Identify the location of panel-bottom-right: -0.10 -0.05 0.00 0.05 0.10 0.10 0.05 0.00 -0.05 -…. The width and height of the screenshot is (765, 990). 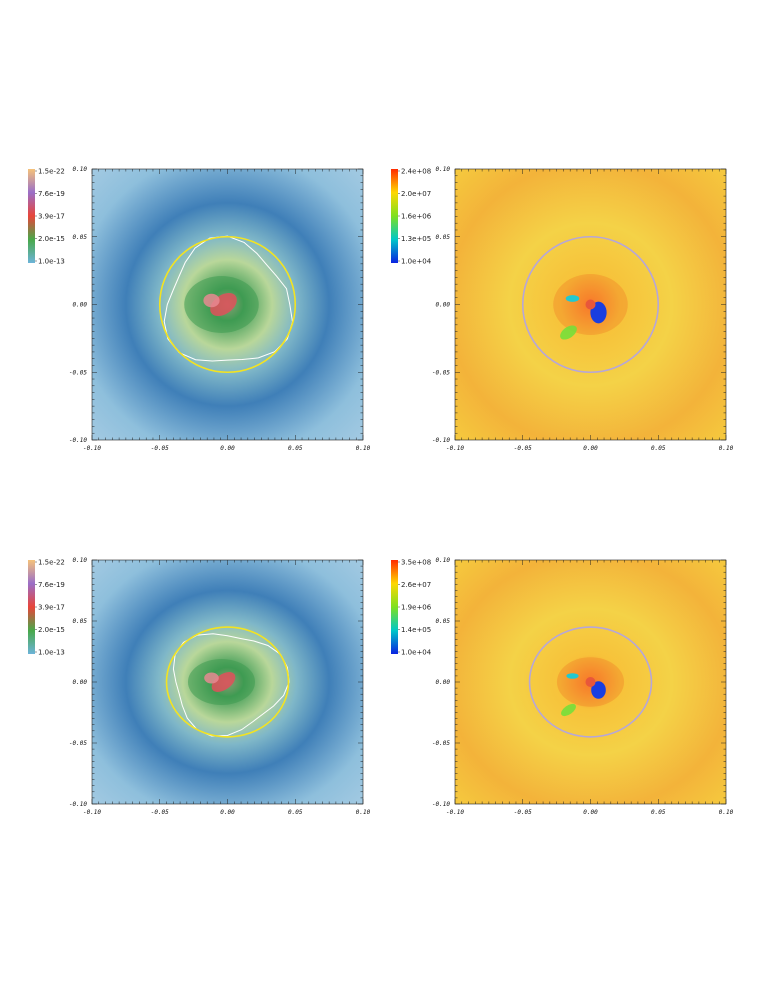
(562, 686).